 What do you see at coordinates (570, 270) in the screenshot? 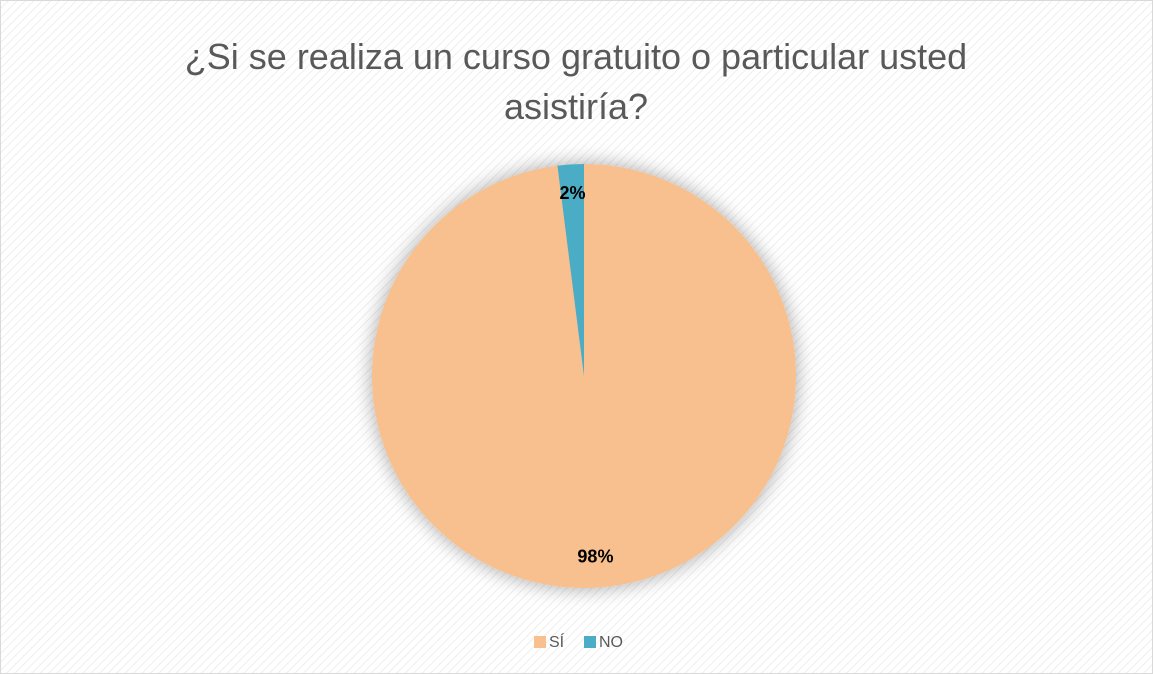
I see `pie-slice` at bounding box center [570, 270].